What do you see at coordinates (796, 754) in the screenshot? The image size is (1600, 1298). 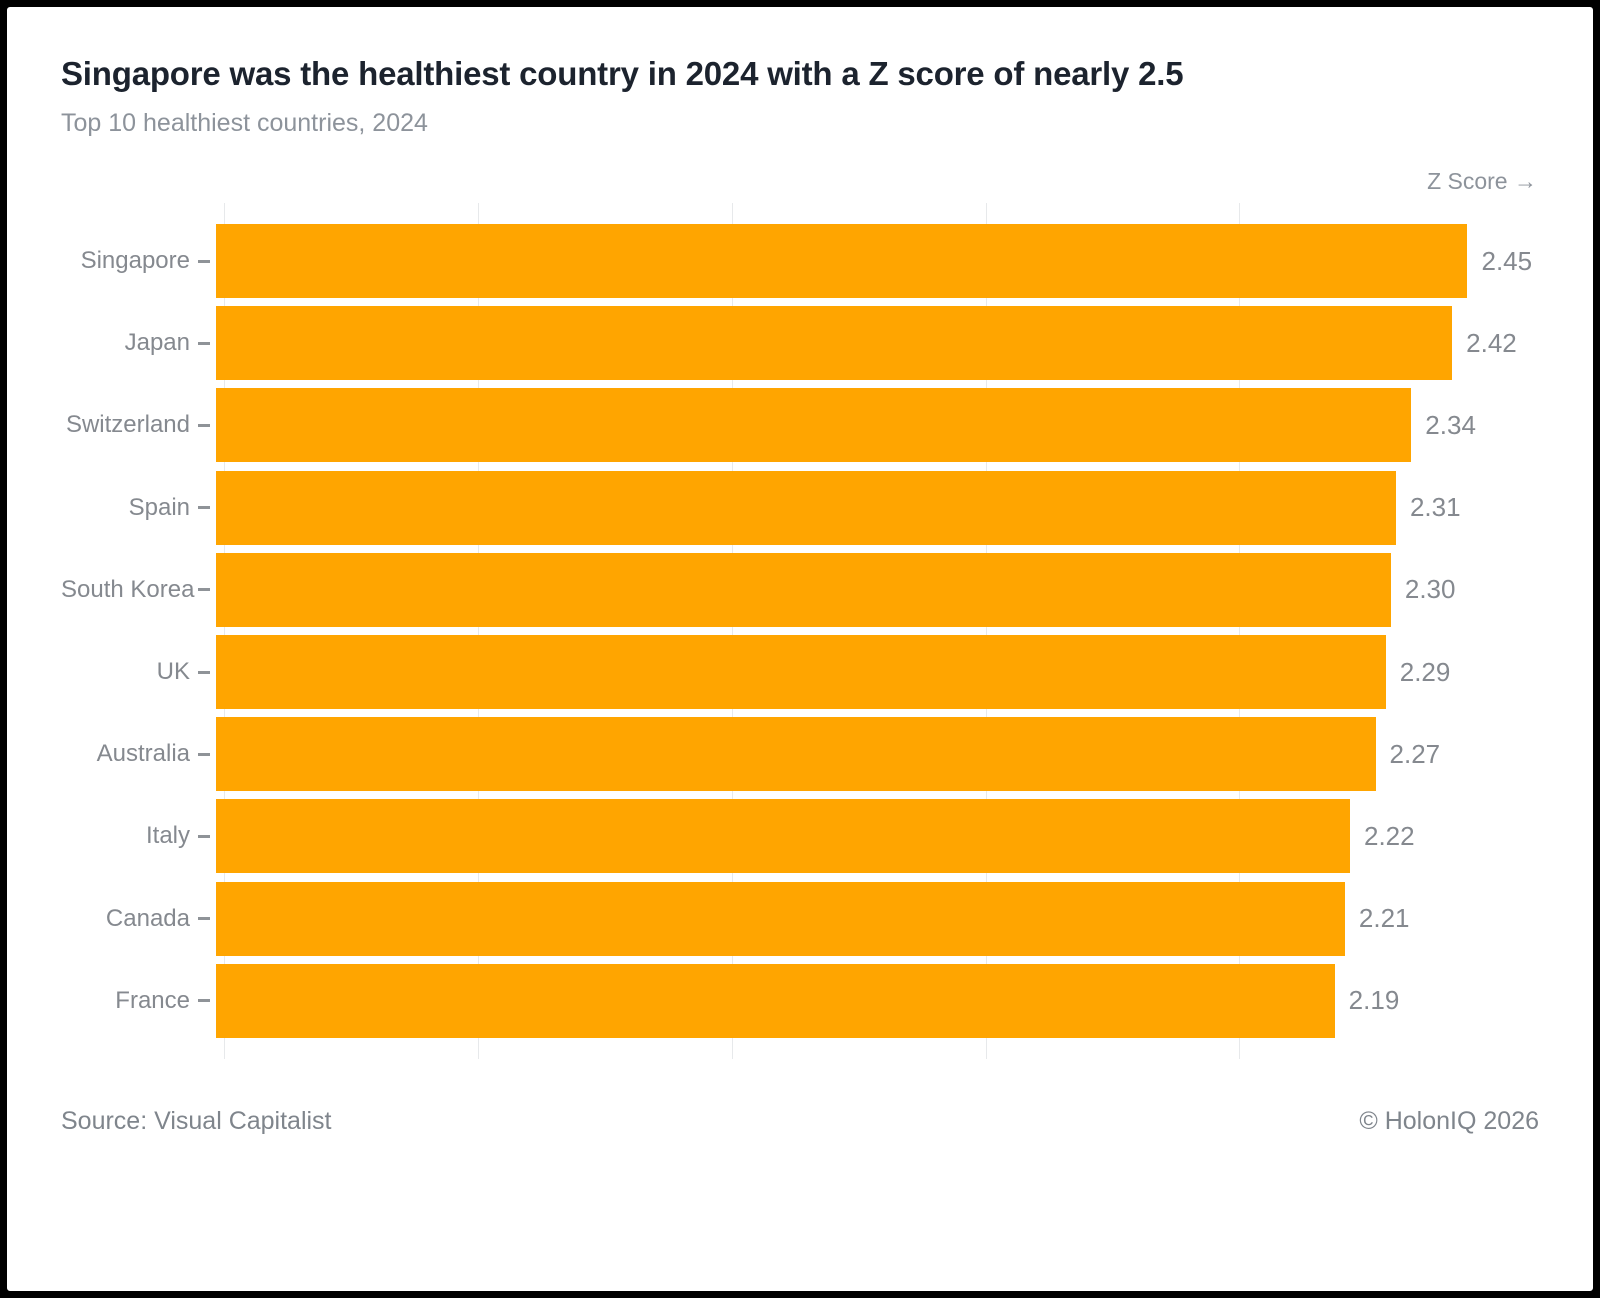 I see `bar-australia` at bounding box center [796, 754].